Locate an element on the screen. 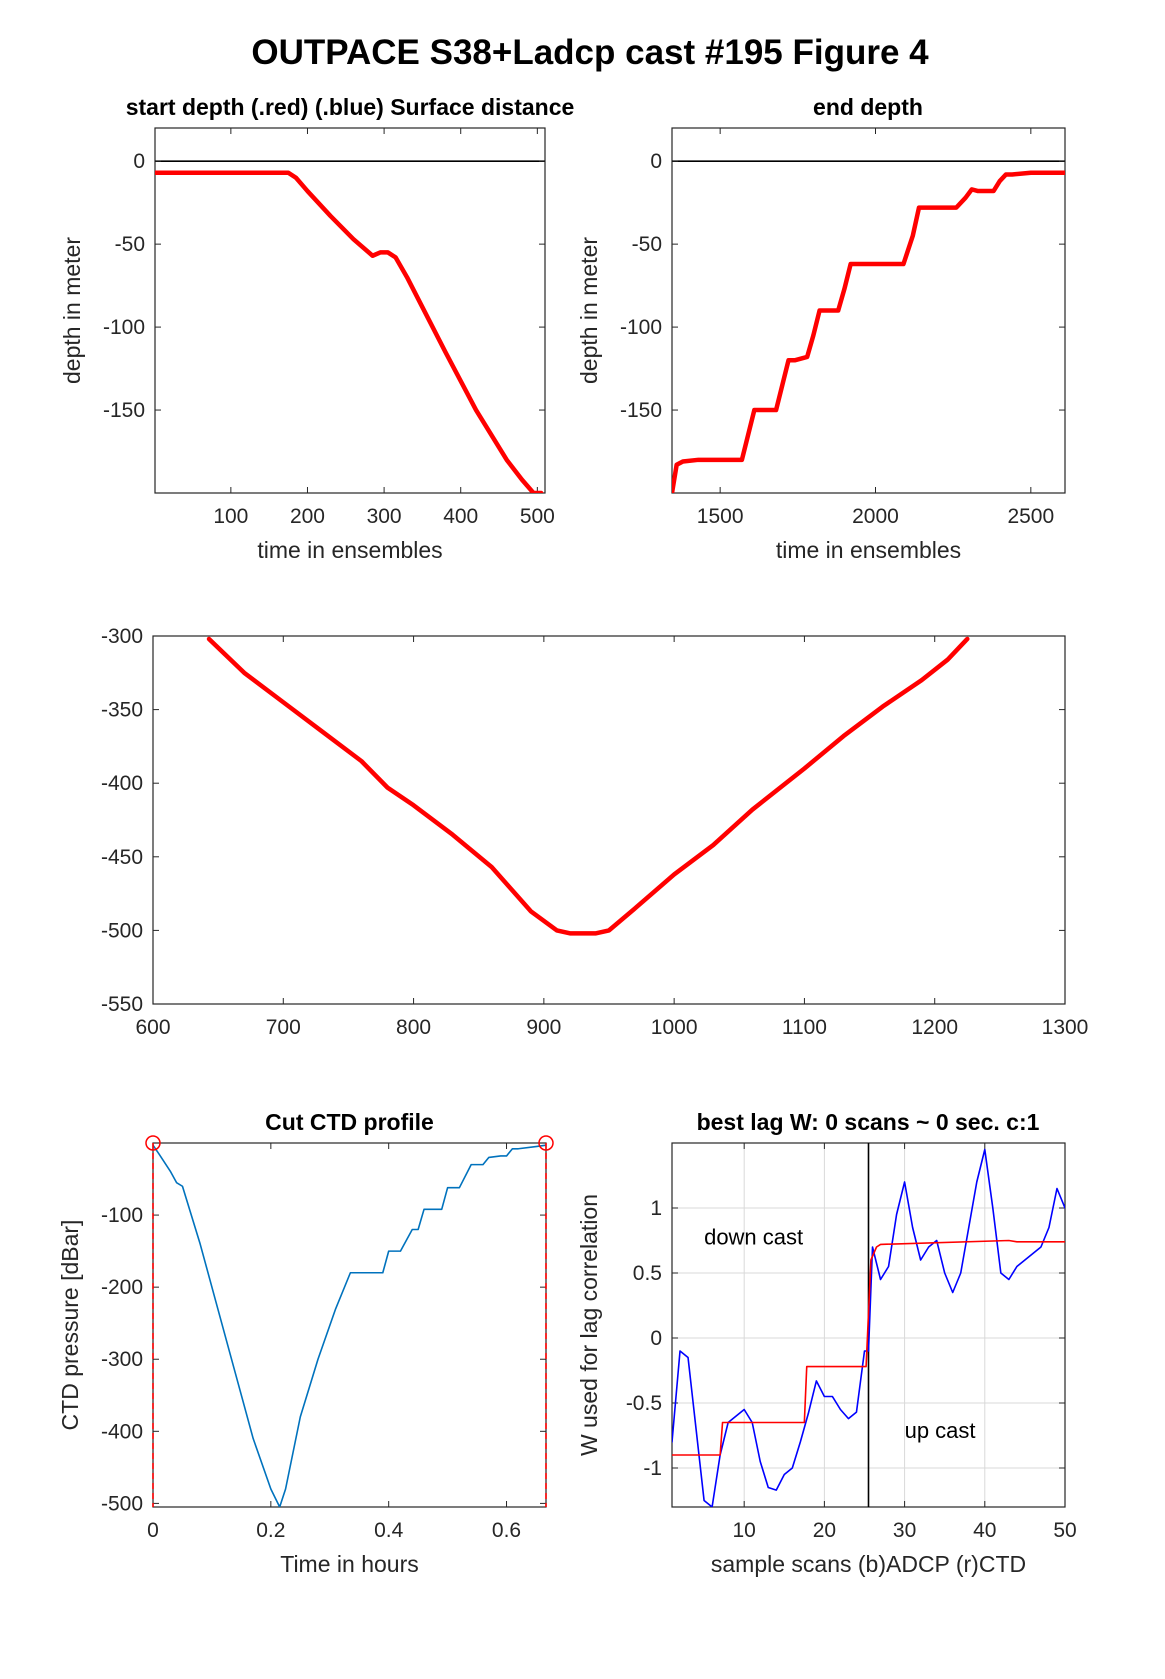  series-line-adcp is located at coordinates (868, 1327).